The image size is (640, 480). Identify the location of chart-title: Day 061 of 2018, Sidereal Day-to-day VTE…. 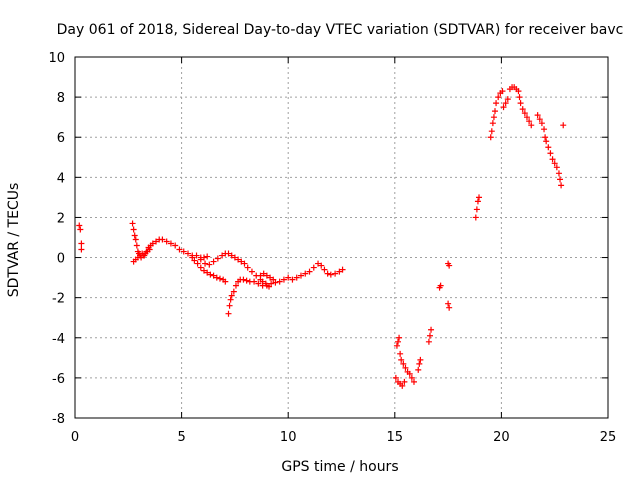
(340, 30).